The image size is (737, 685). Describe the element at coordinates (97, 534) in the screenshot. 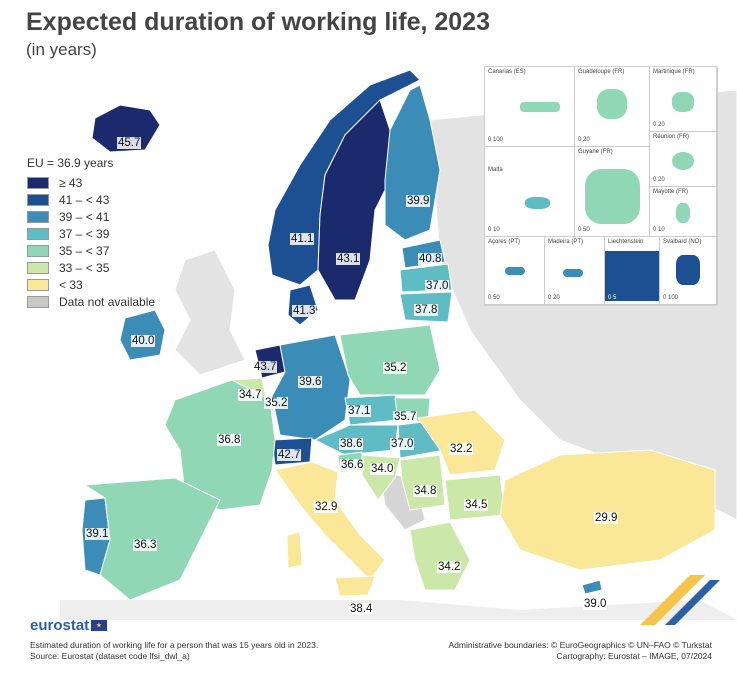

I see `value-label-portugal: 39.1` at that location.